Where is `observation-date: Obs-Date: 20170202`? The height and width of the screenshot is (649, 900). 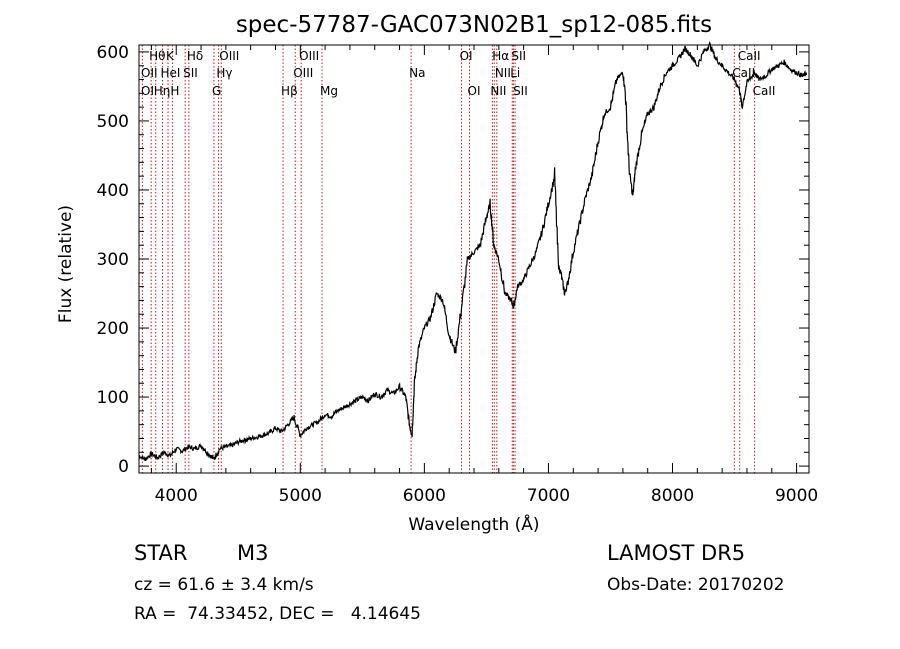 observation-date: Obs-Date: 20170202 is located at coordinates (696, 585).